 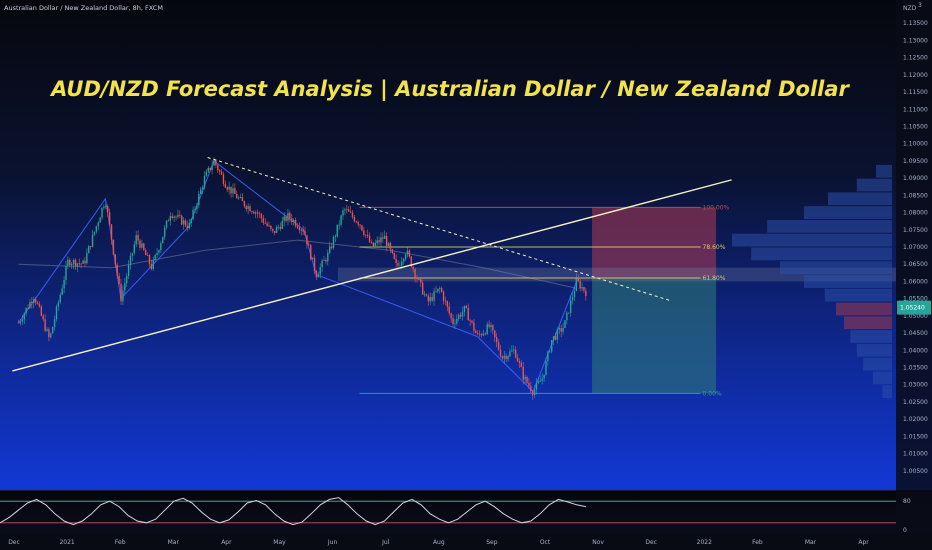 What do you see at coordinates (714, 247) in the screenshot?
I see `fib-level-label: 78.60%` at bounding box center [714, 247].